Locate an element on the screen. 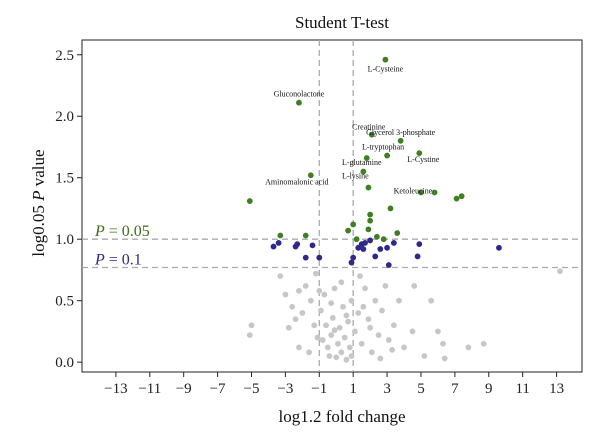 Image resolution: width=600 pixels, height=444 pixels. x-tick-label: −13 is located at coordinates (115, 389).